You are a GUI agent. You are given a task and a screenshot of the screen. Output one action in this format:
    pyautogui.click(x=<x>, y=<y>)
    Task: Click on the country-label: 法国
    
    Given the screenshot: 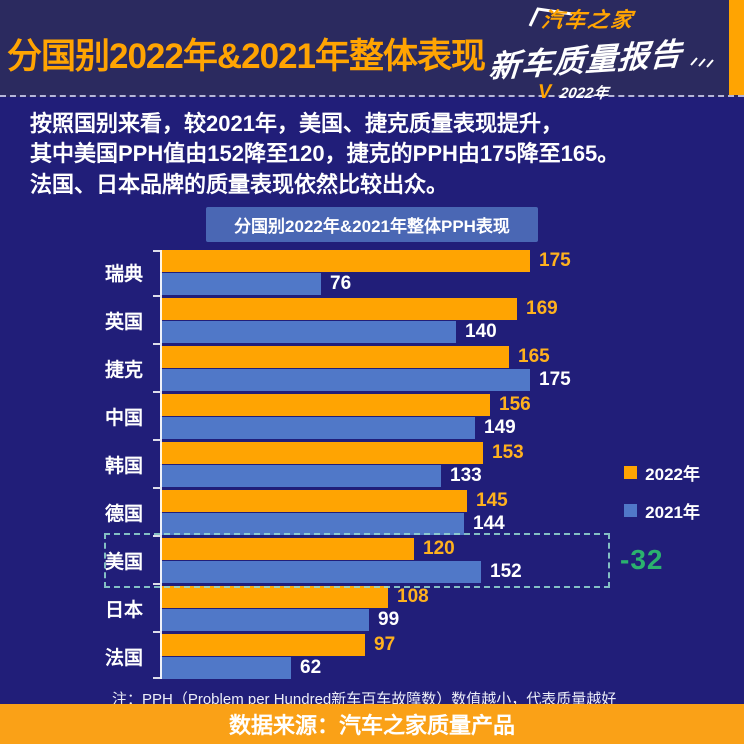 What is the action you would take?
    pyautogui.click(x=123, y=659)
    